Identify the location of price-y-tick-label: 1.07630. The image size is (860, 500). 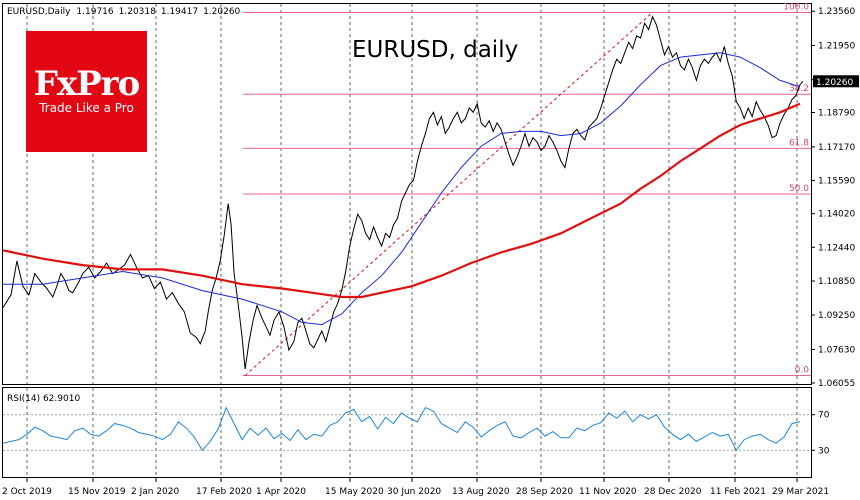
(836, 350).